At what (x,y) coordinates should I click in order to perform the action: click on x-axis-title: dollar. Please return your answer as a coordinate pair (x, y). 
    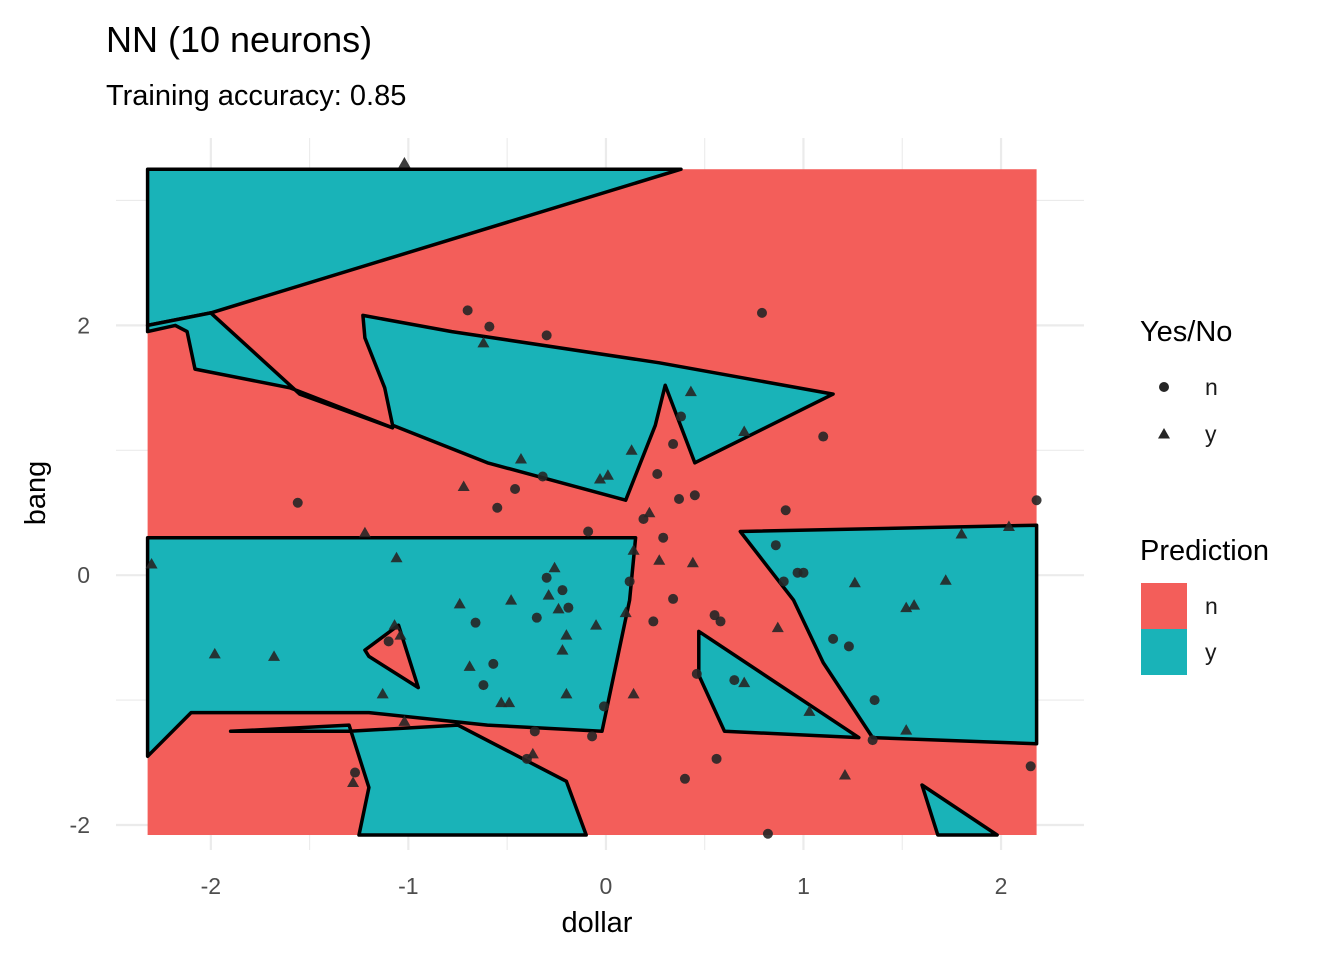
    Looking at the image, I should click on (597, 923).